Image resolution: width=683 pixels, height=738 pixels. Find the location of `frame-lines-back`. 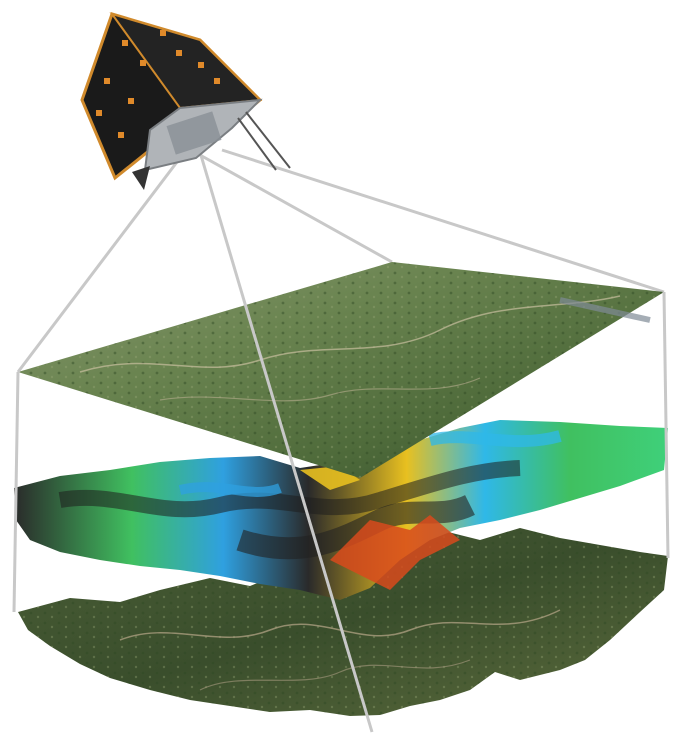

frame-lines-back is located at coordinates (432, 221).